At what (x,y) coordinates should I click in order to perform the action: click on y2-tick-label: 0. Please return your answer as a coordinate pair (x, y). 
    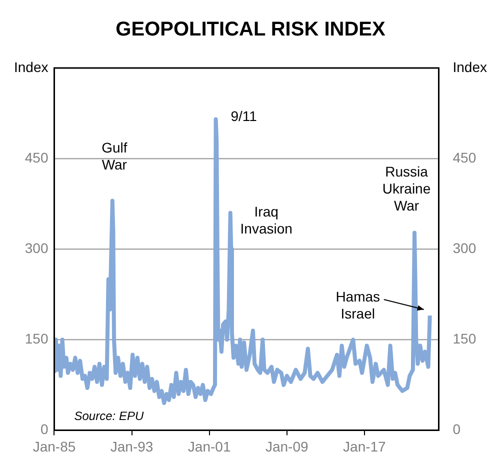
    Looking at the image, I should click on (456, 429).